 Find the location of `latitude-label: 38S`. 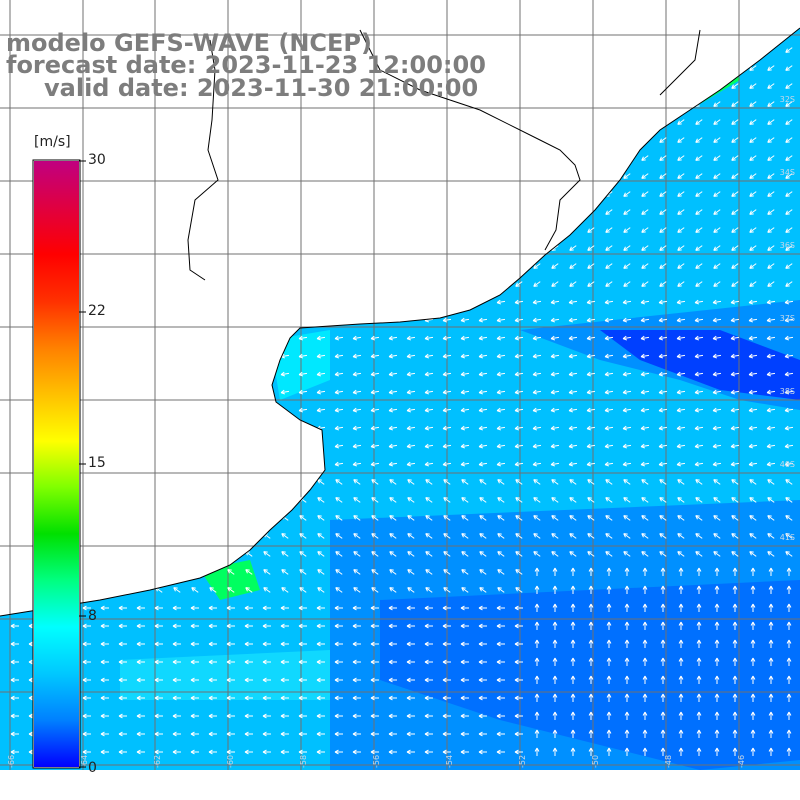

latitude-label: 38S is located at coordinates (787, 391).